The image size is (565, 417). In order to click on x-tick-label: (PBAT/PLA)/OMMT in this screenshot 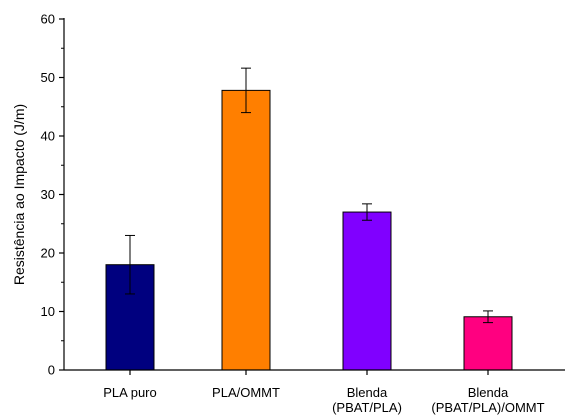, I will do `click(487, 407)`.